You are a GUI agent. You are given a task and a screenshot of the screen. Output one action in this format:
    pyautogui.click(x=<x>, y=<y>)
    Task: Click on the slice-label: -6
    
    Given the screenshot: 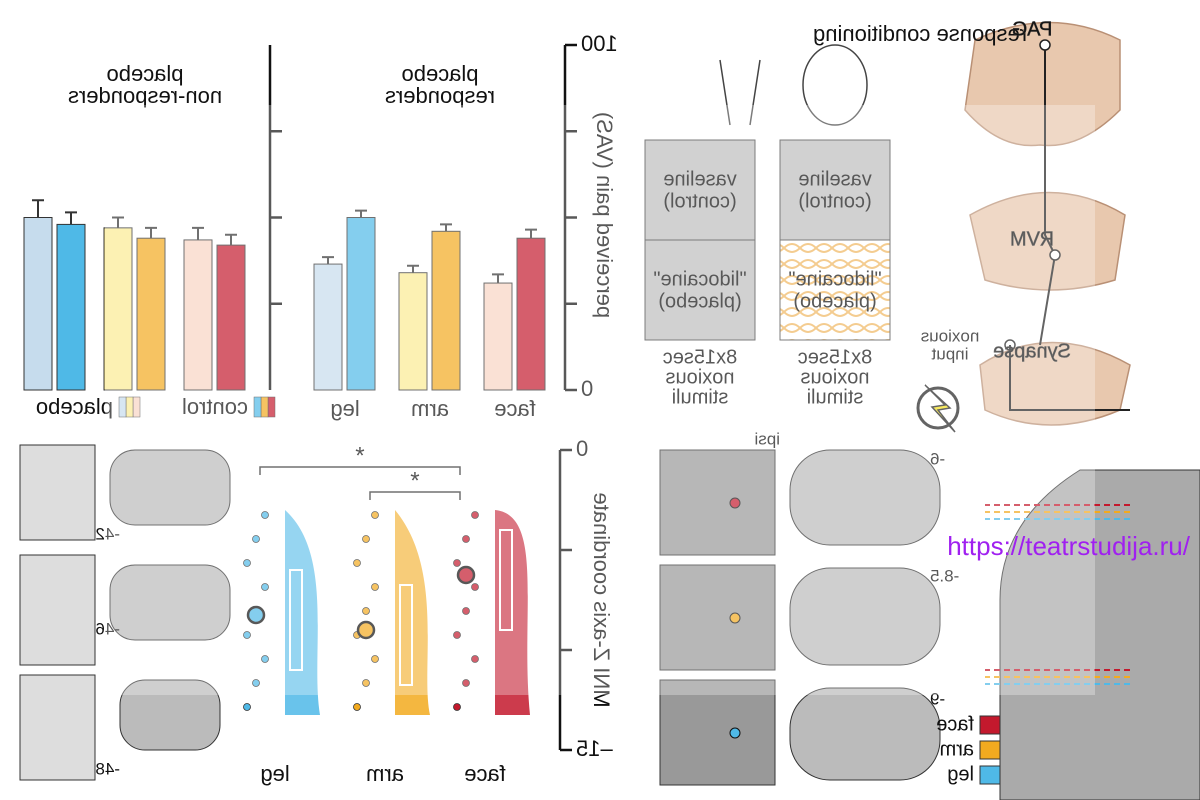 What is the action you would take?
    pyautogui.click(x=937, y=458)
    